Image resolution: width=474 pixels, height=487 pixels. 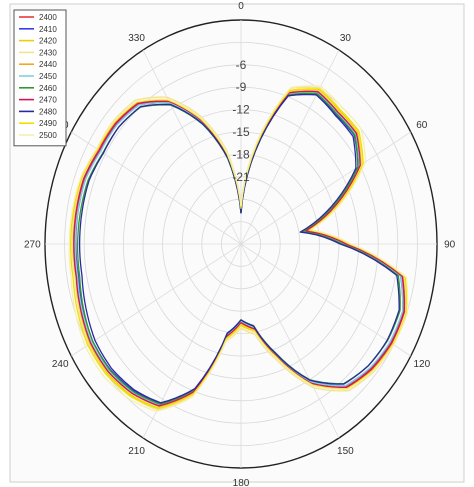 I want to click on legend-label: 2470, so click(x=48, y=100).